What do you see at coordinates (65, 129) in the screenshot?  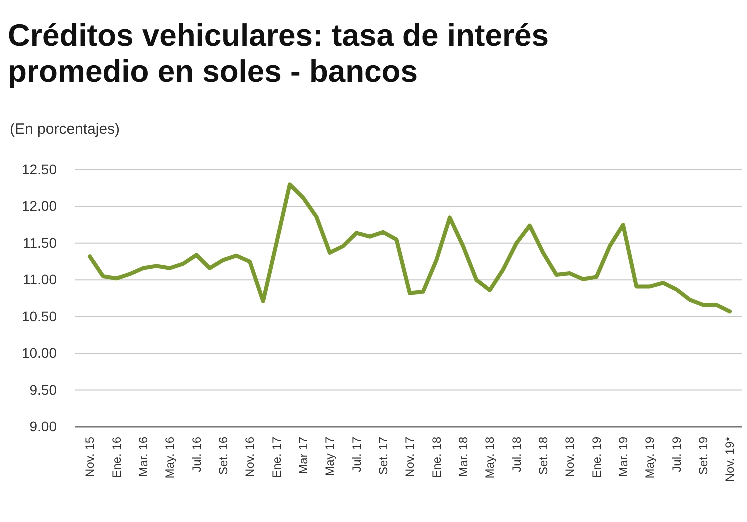 I see `chart-subtitle: (En porcentajes)` at bounding box center [65, 129].